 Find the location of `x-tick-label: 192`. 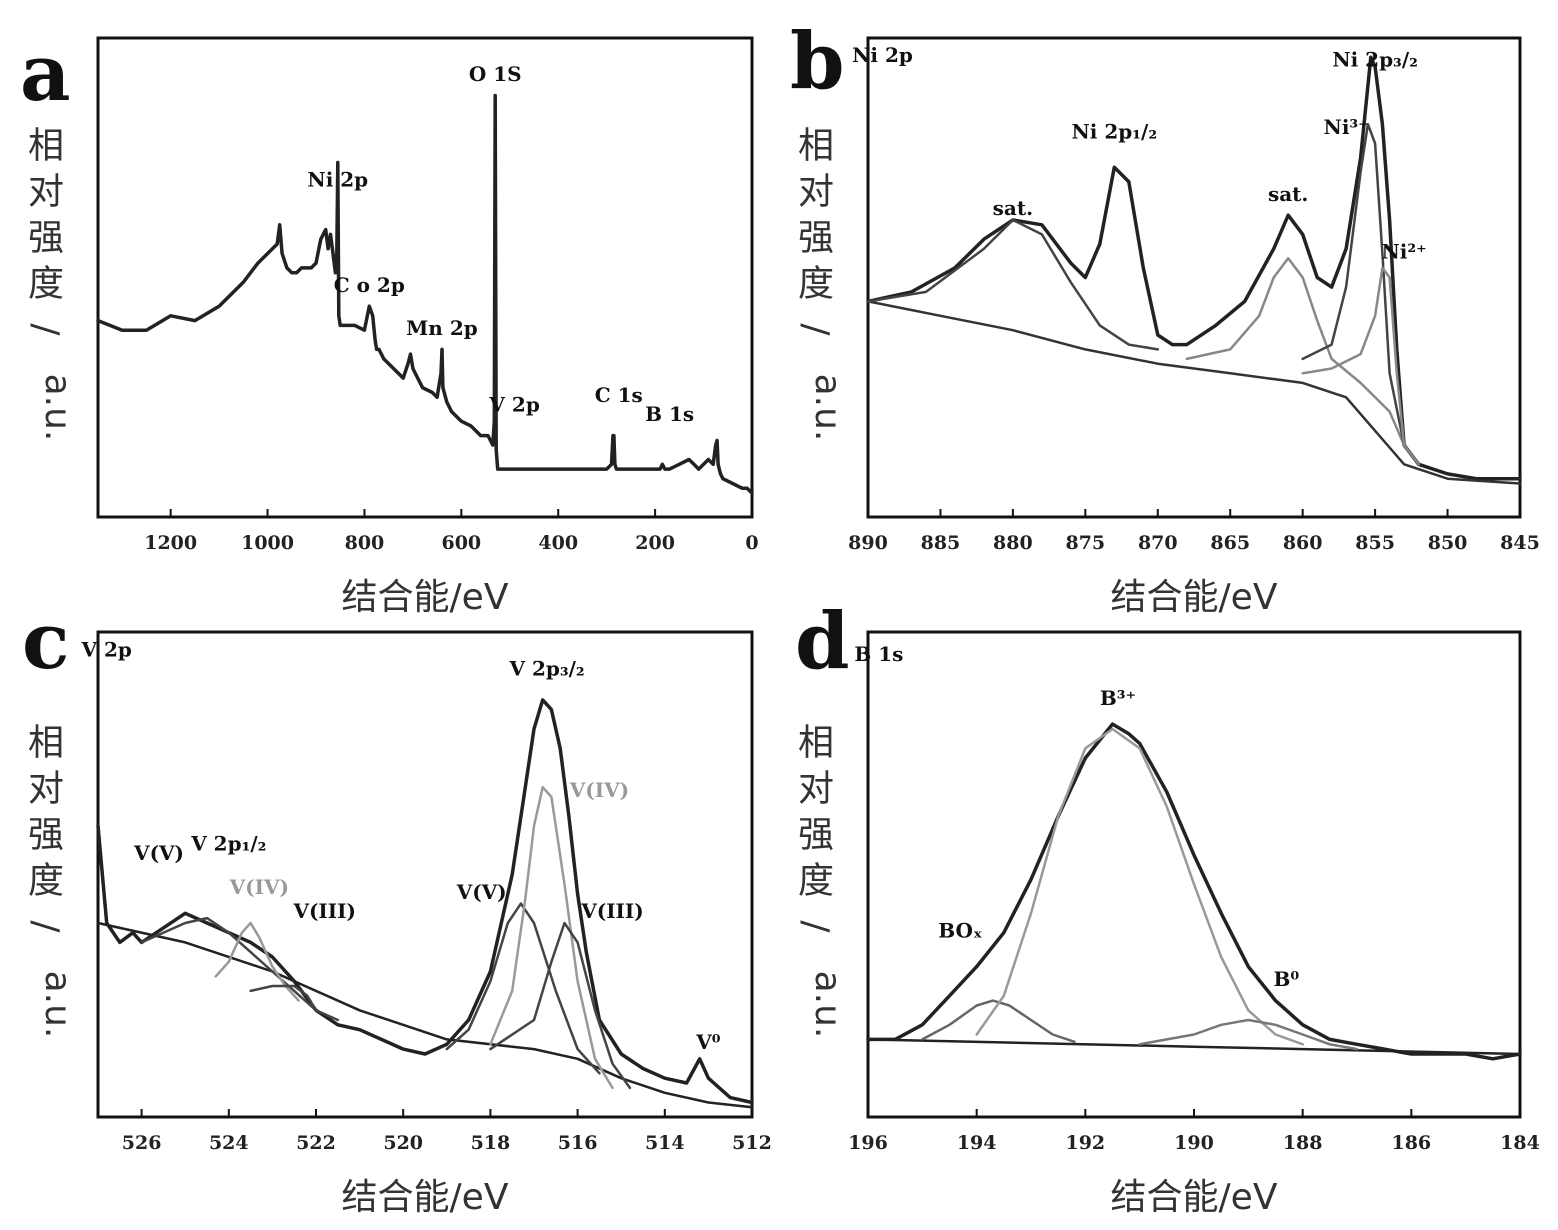

x-tick-label: 192 is located at coordinates (1085, 1143).